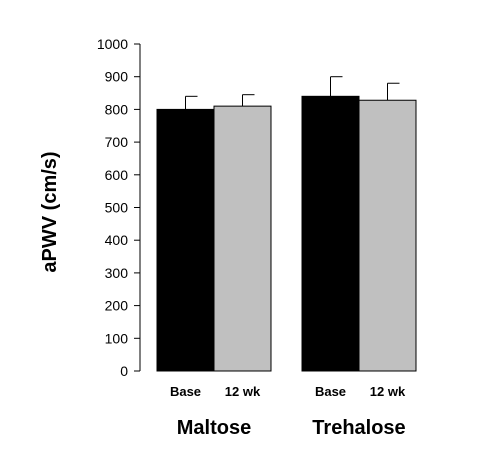 The image size is (480, 452). Describe the element at coordinates (112, 44) in the screenshot. I see `y-tick-label: 1000` at that location.